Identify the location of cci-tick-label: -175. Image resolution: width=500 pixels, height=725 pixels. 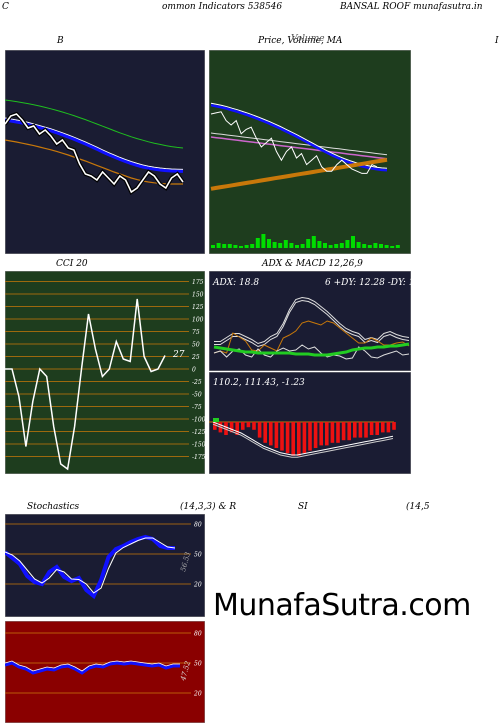
(198, 457).